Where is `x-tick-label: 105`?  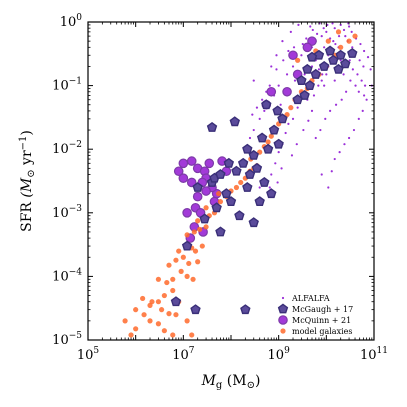
x-tick-label: 105 is located at coordinates (88, 354).